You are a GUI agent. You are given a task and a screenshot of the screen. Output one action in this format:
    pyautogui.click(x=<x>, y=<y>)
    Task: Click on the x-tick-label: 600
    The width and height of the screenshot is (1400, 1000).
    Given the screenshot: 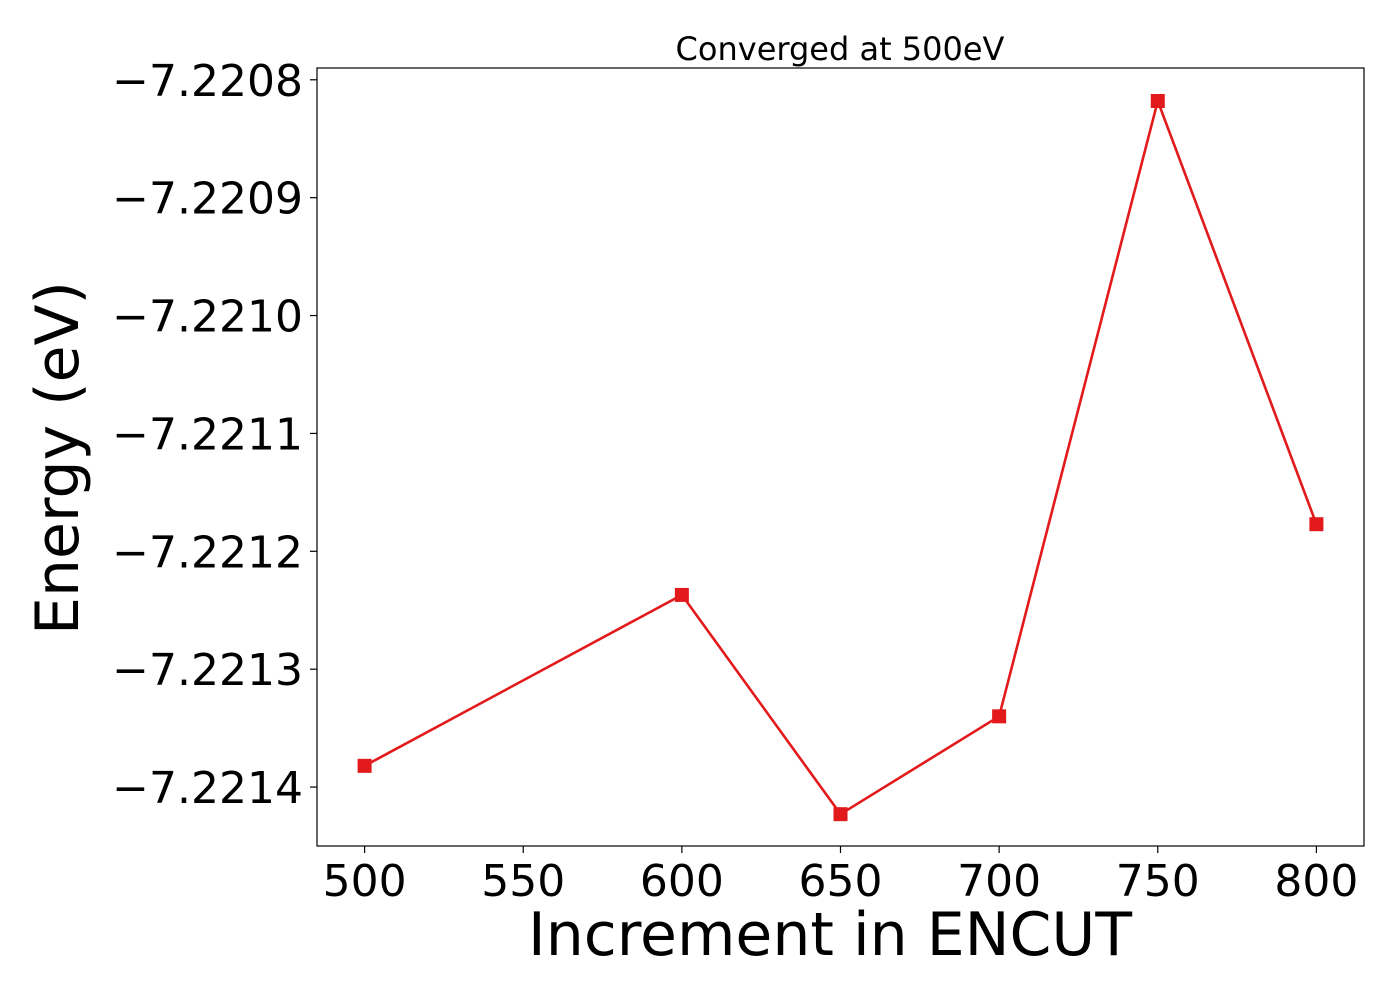 What is the action you would take?
    pyautogui.click(x=682, y=881)
    